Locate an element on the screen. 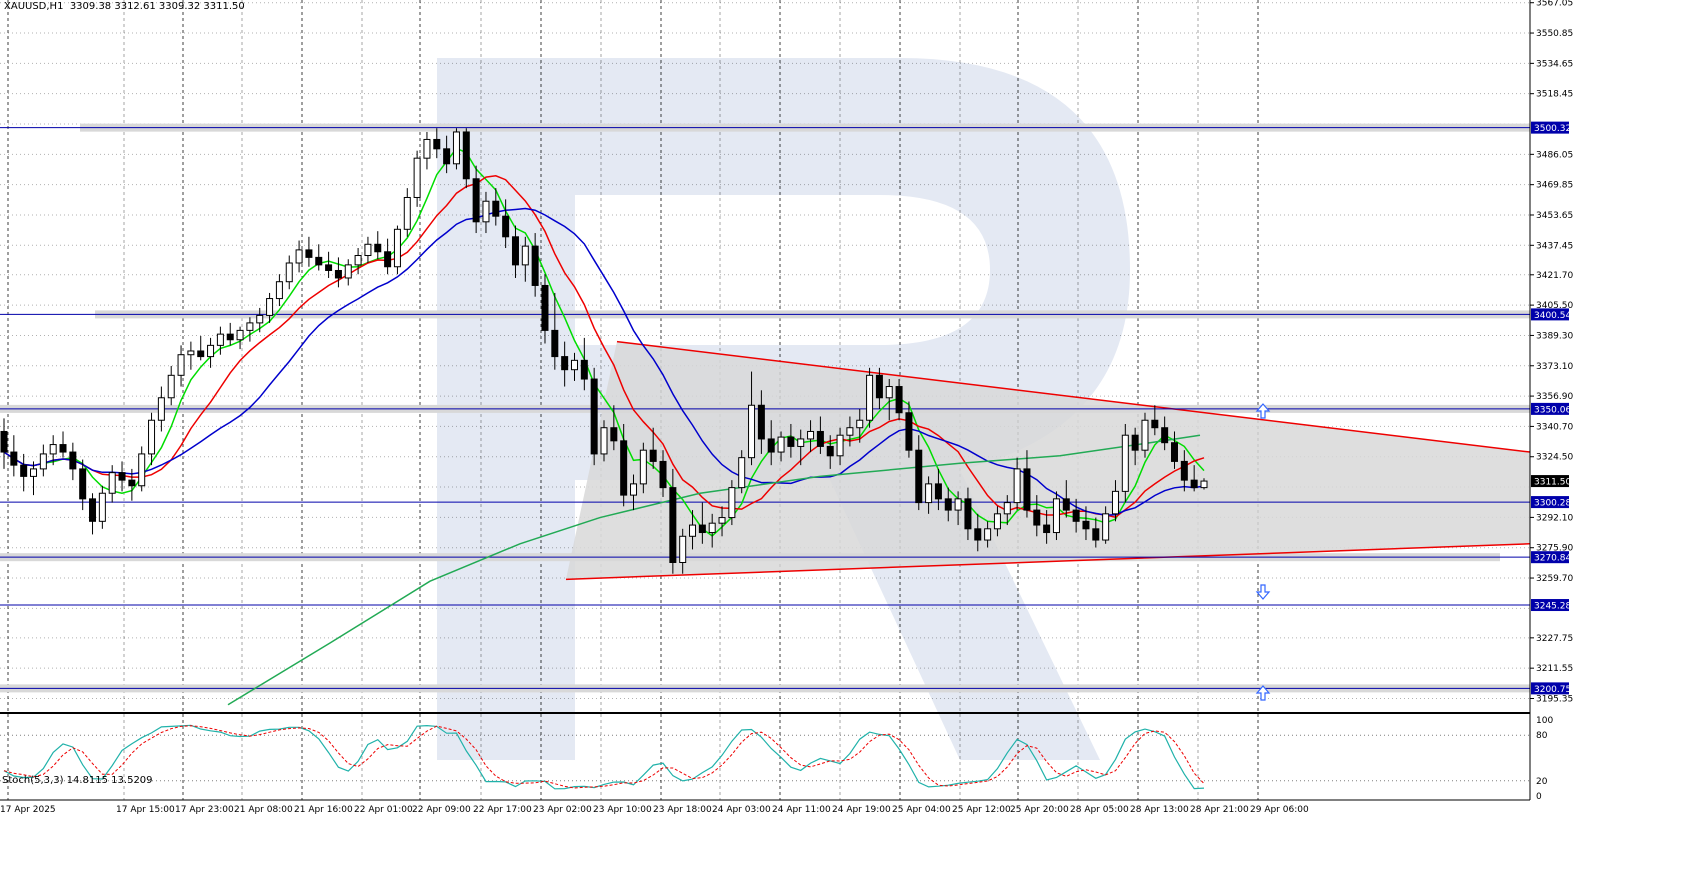  x-tick-label: 28 Apr 05:00 is located at coordinates (1099, 810).